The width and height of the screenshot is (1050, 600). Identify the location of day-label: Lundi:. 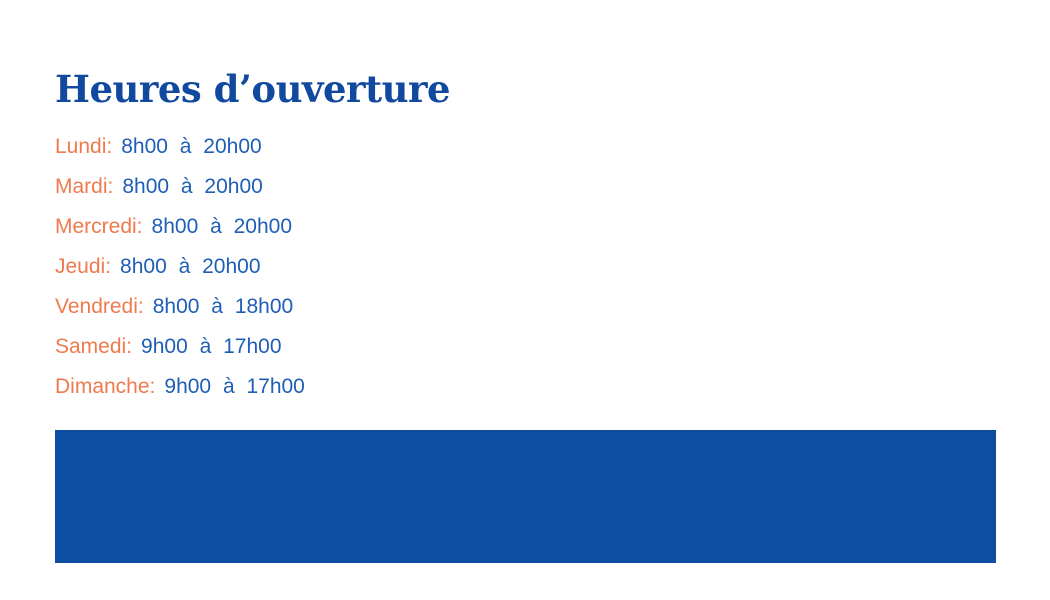
(84, 146).